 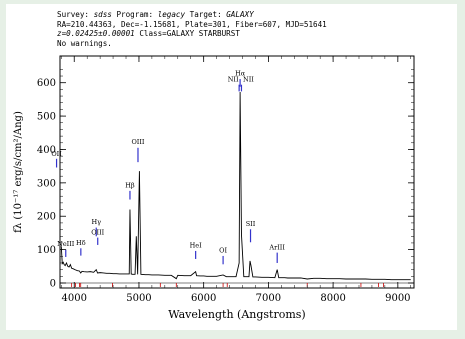 What do you see at coordinates (96, 222) in the screenshot?
I see `emission-line-label: Hγ` at bounding box center [96, 222].